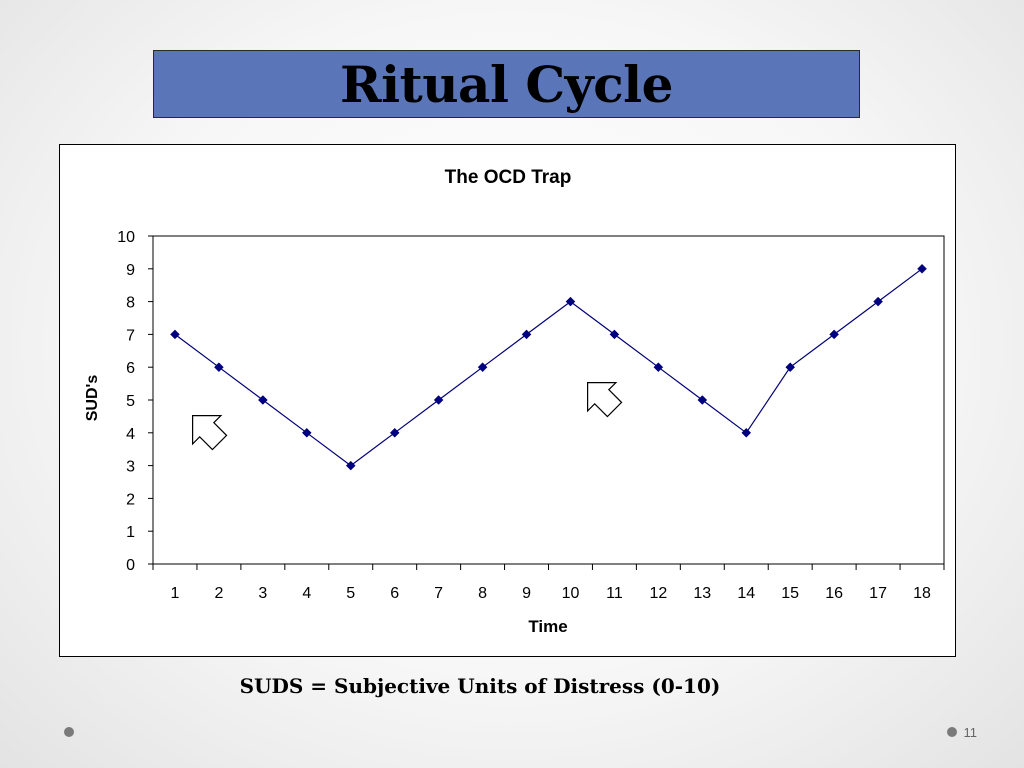  I want to click on x-tick-label: 15, so click(790, 593).